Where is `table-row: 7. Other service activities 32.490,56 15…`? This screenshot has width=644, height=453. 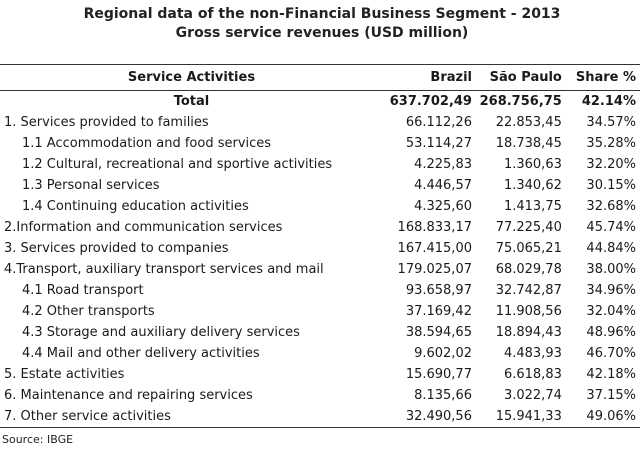 table-row: 7. Other service activities 32.490,56 15… is located at coordinates (320, 417).